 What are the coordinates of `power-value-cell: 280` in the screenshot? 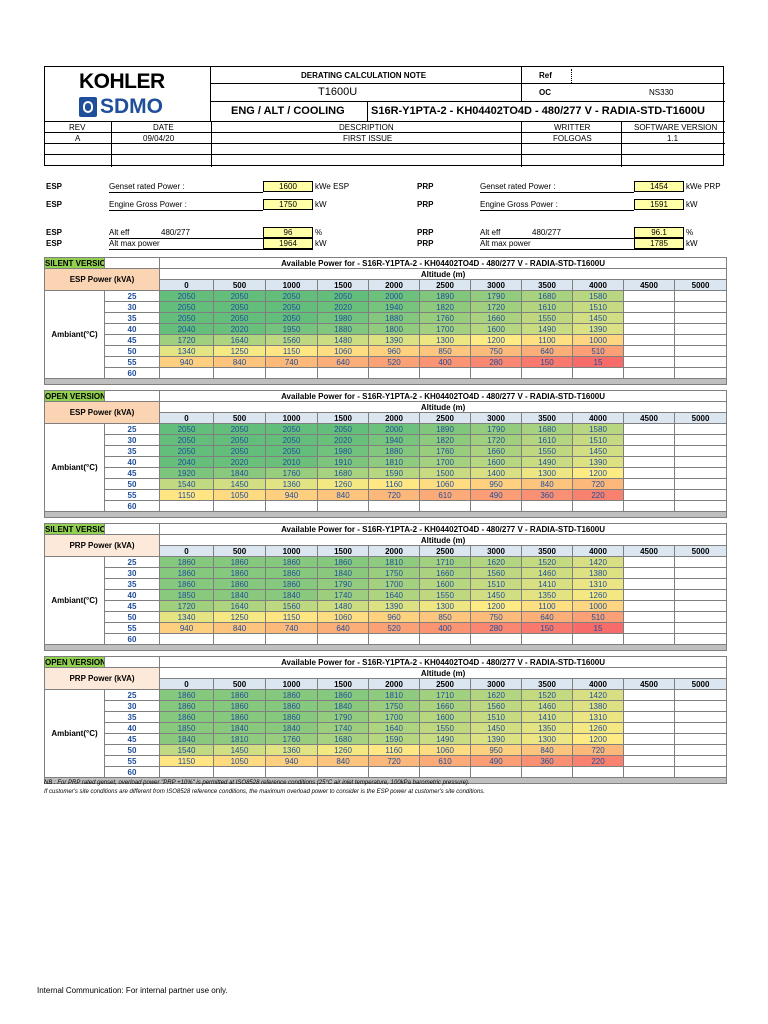 It's located at (496, 628).